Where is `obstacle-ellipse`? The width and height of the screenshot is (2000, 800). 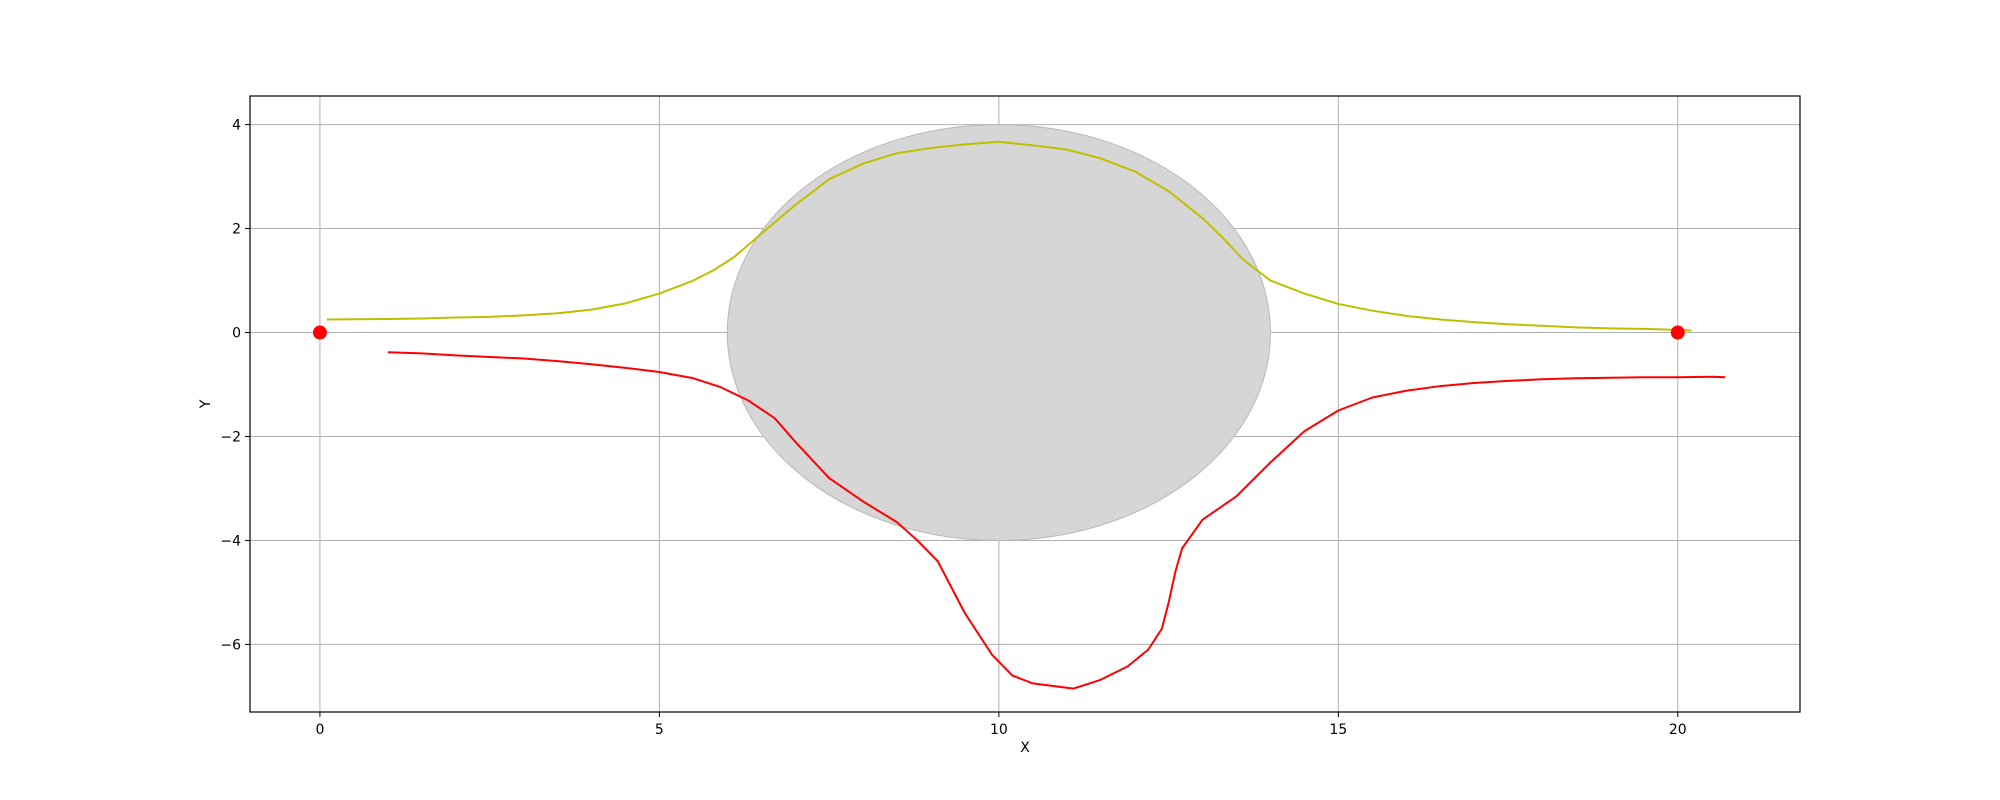 obstacle-ellipse is located at coordinates (998, 332).